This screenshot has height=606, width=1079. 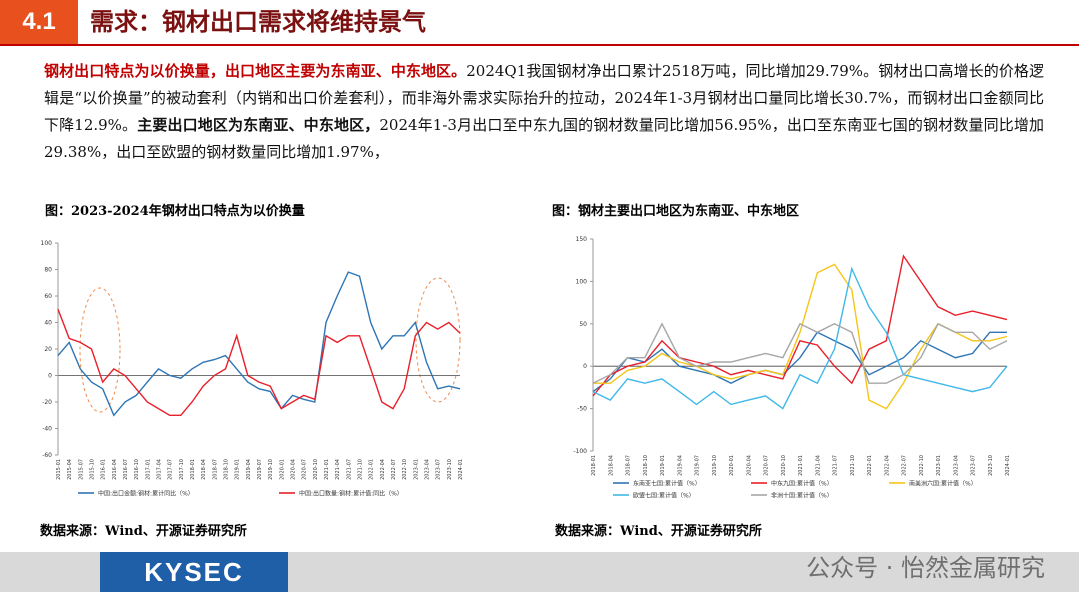 I want to click on y-tick-label: -20, so click(x=47, y=402).